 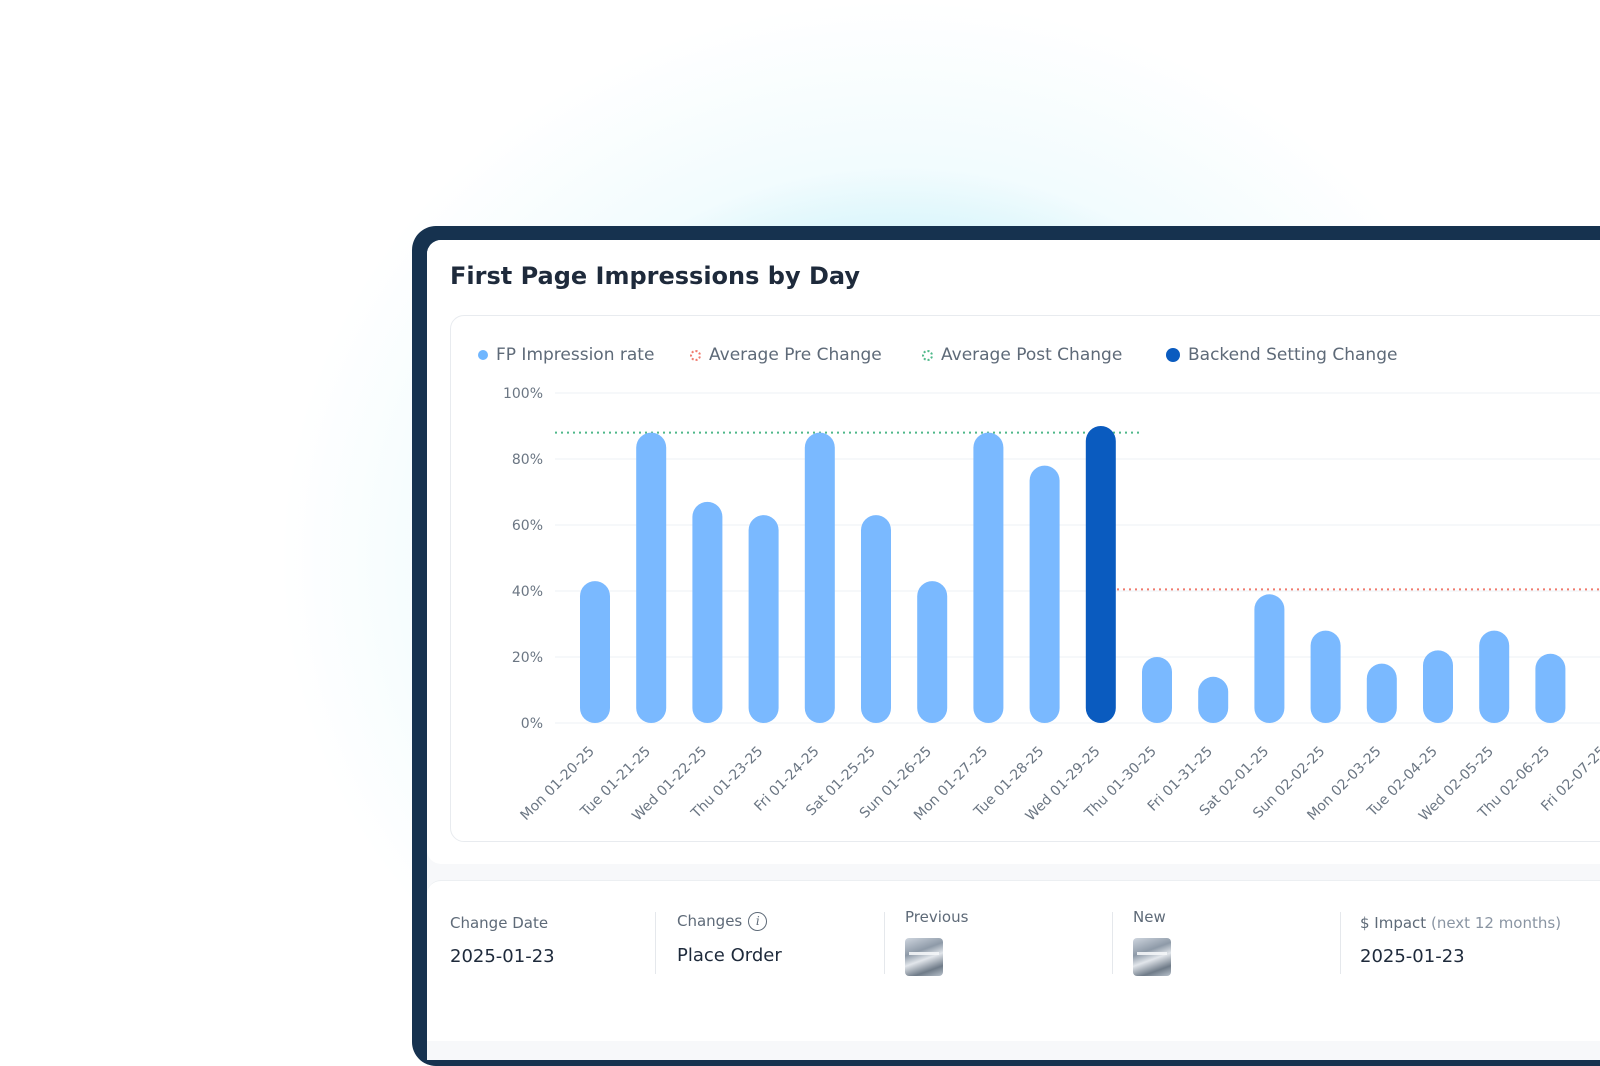 What do you see at coordinates (1460, 940) in the screenshot?
I see `impact-column: $ Impact (next 12 months) 2025-01-23` at bounding box center [1460, 940].